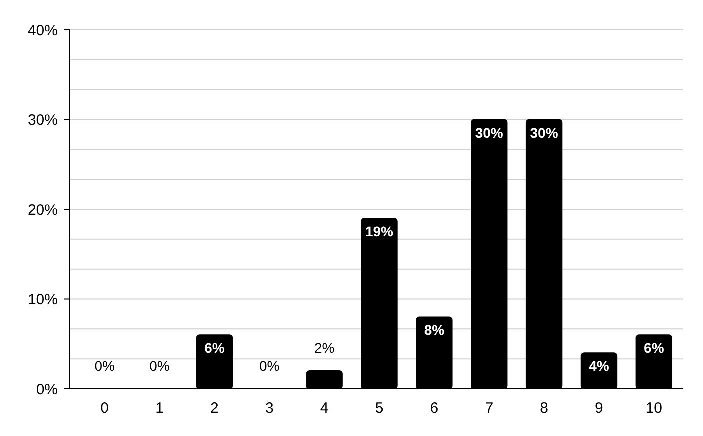 This screenshot has height=436, width=703. What do you see at coordinates (214, 408) in the screenshot?
I see `x-tick-label: 2` at bounding box center [214, 408].